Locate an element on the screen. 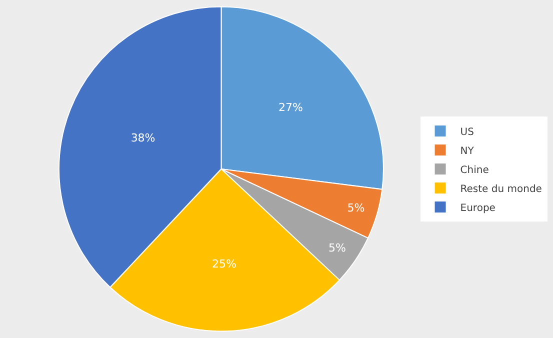 This screenshot has height=338, width=553. legend-label: Reste du monde is located at coordinates (501, 189).